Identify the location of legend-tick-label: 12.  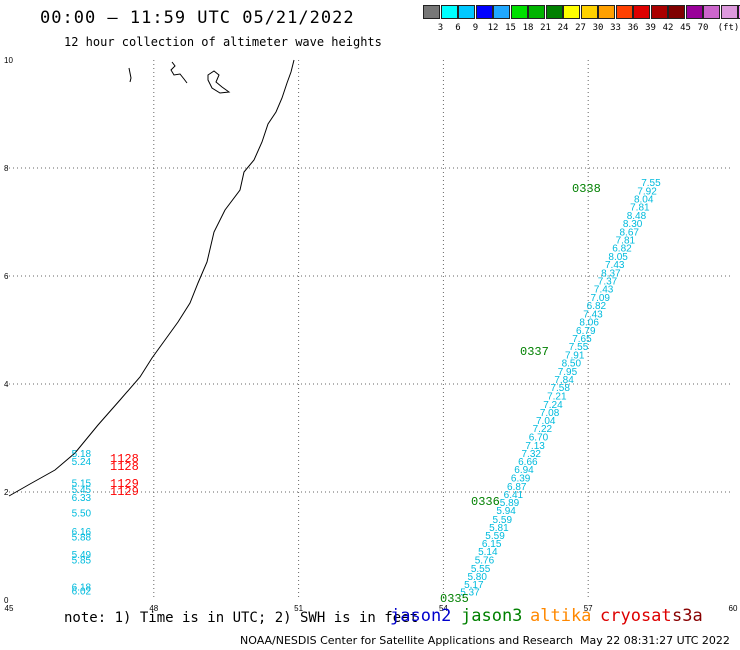
(493, 28).